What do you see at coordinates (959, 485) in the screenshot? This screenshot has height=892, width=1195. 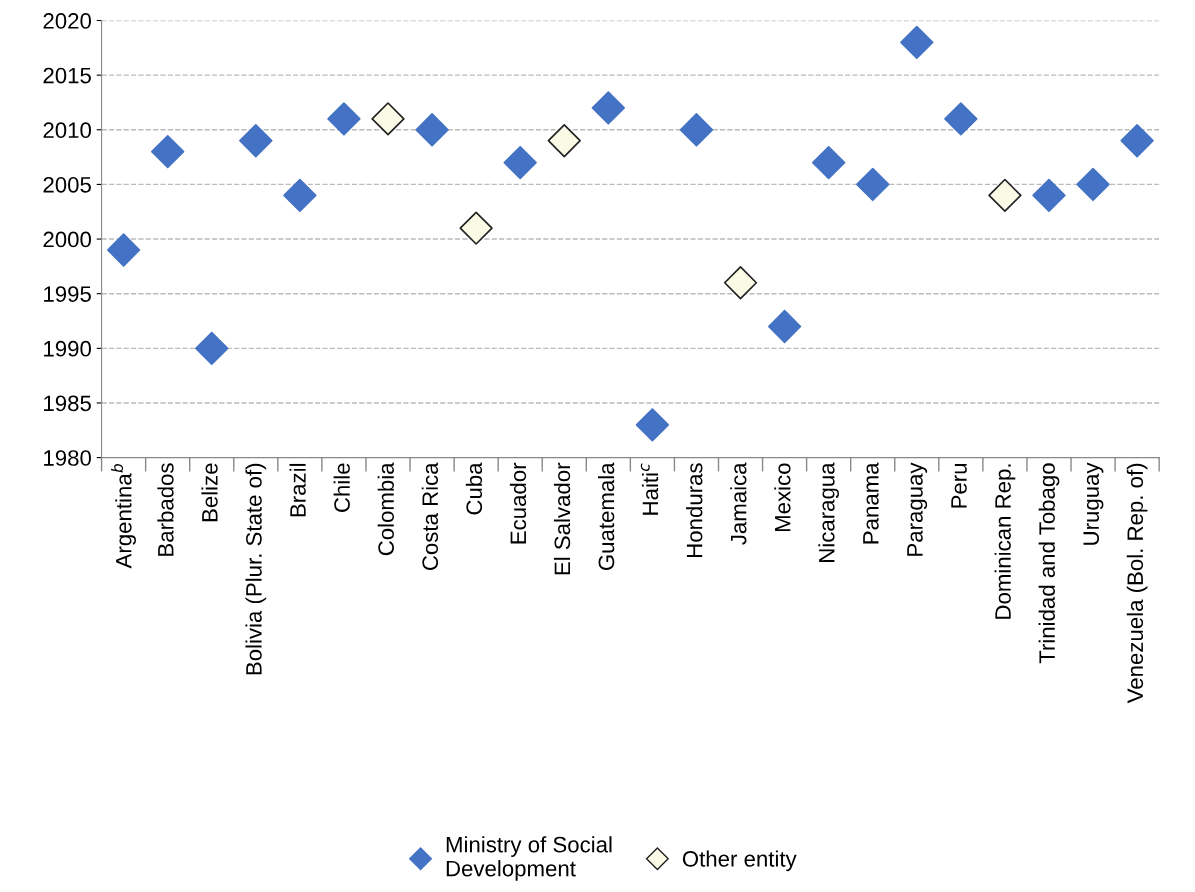 I see `x-tick-label: Peru` at bounding box center [959, 485].